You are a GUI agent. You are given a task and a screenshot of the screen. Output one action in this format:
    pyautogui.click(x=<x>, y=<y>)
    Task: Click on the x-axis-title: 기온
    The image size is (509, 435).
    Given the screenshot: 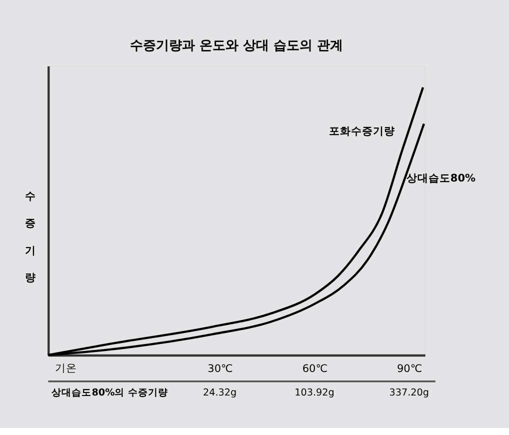 What is the action you would take?
    pyautogui.click(x=66, y=368)
    